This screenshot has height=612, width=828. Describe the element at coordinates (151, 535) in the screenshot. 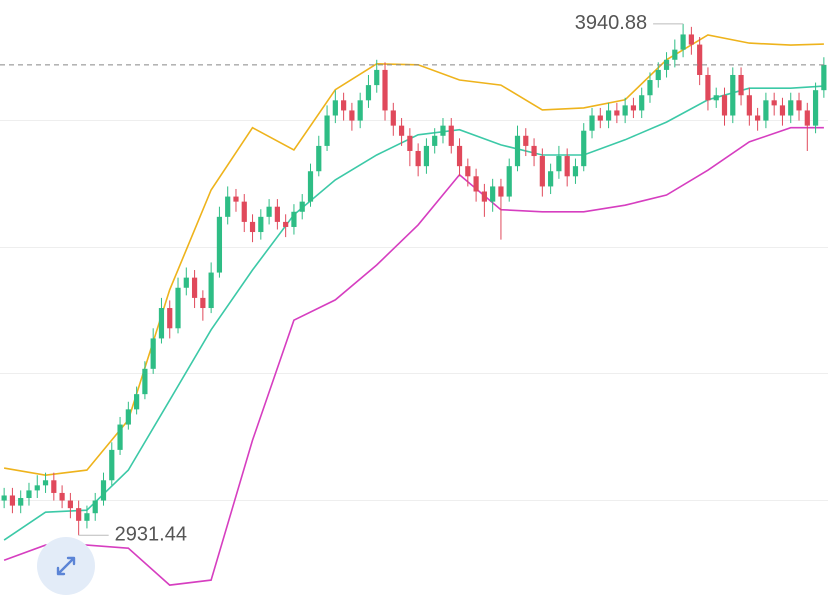

I see `min-price-label: 2931.44` at that location.